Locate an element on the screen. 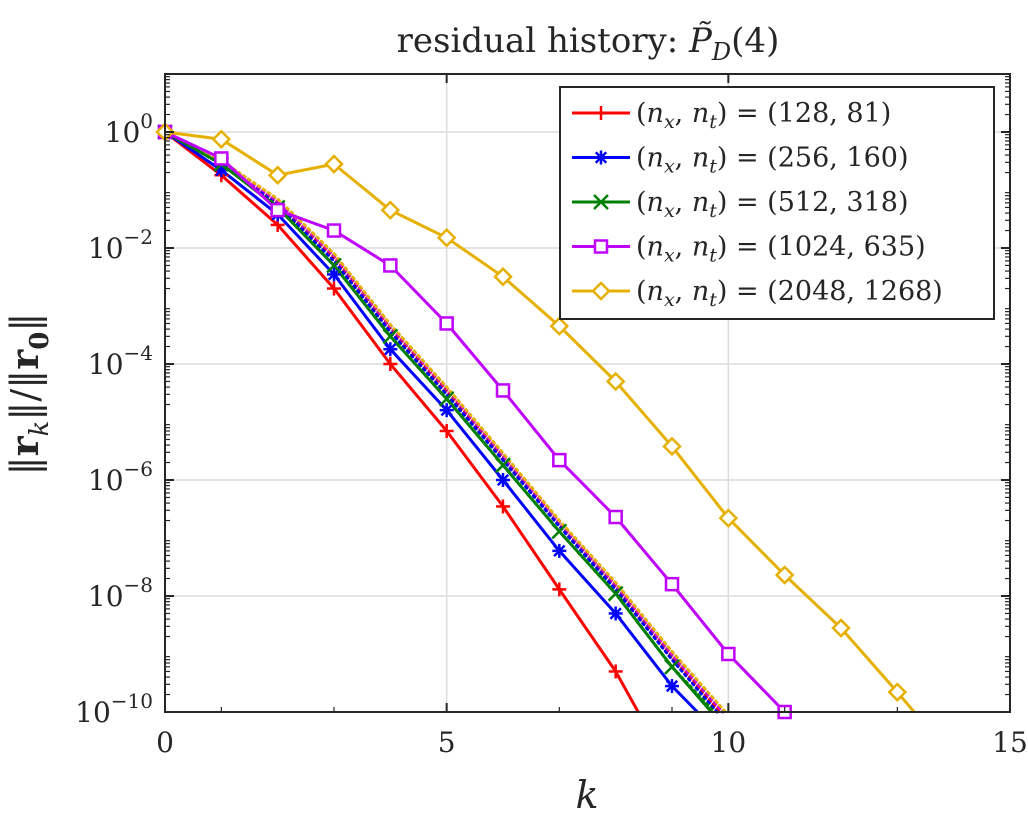  legend-item-4: (nx, nt) = (2048, 1268) is located at coordinates (757, 293).